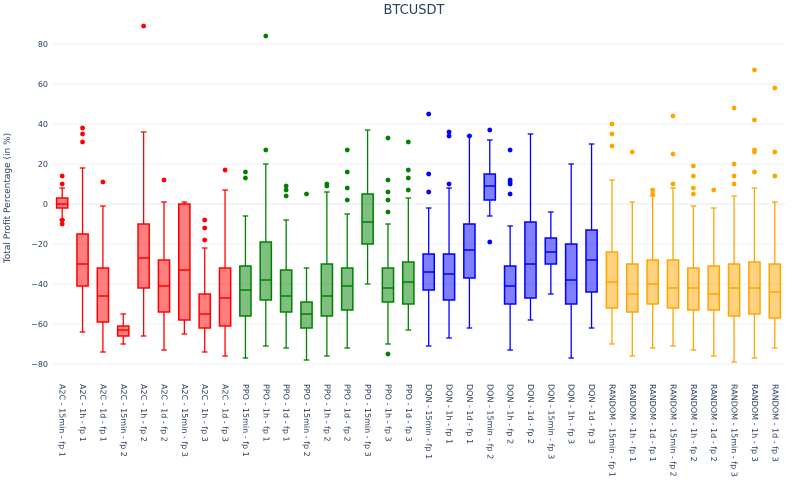  I want to click on x-tick-label: DQN - 1h - fp 2, so click(510, 414).